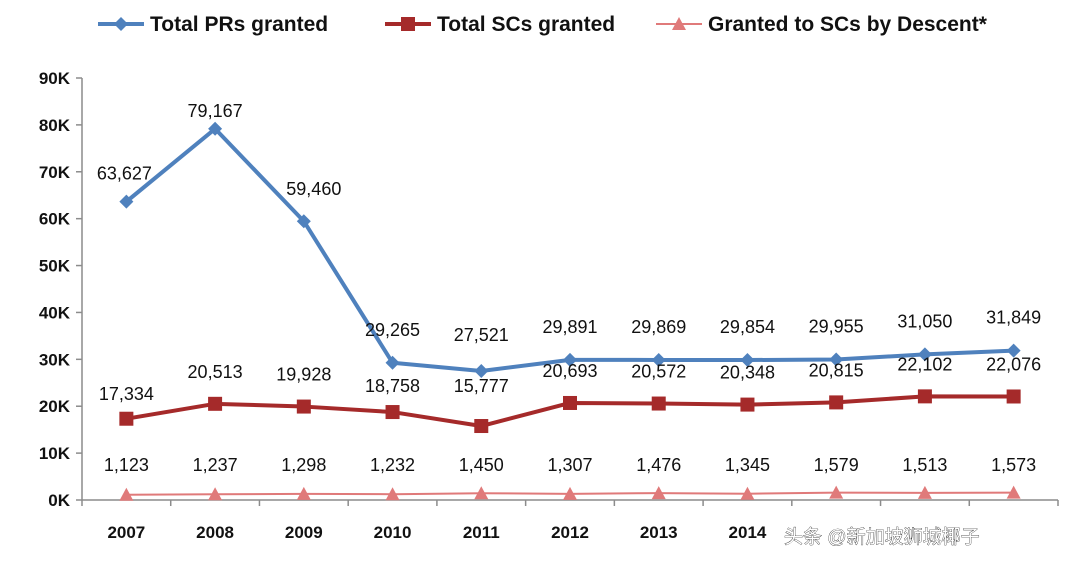 The height and width of the screenshot is (567, 1080). What do you see at coordinates (570, 520) in the screenshot?
I see `x-axis: 2007 2008 2009 2010 2011 2012 2013 2014` at bounding box center [570, 520].